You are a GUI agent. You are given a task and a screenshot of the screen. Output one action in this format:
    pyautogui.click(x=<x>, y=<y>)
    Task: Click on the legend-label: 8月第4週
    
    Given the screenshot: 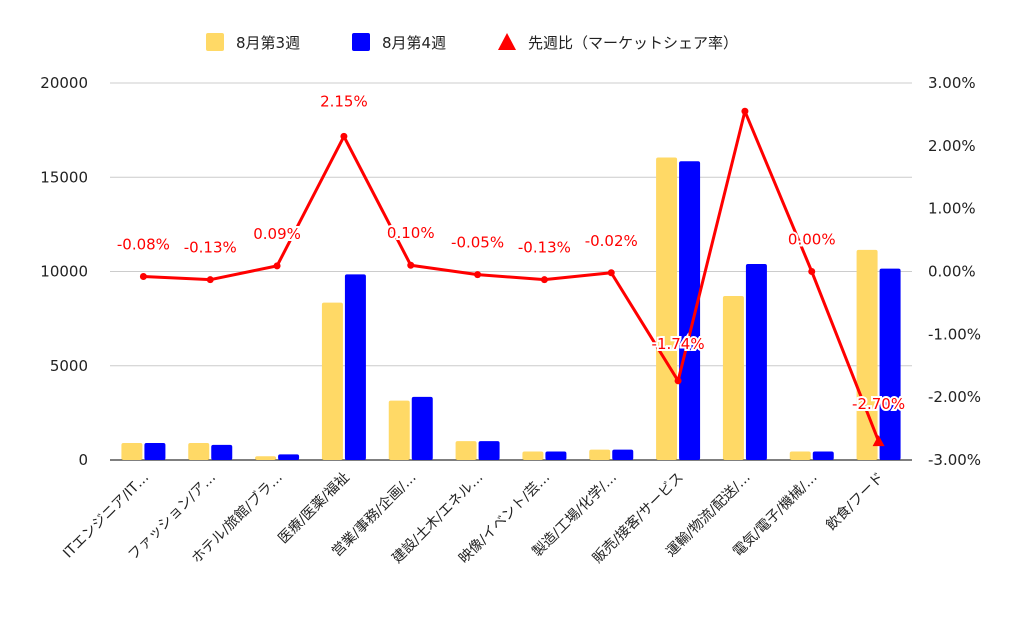 What is the action you would take?
    pyautogui.click(x=414, y=43)
    